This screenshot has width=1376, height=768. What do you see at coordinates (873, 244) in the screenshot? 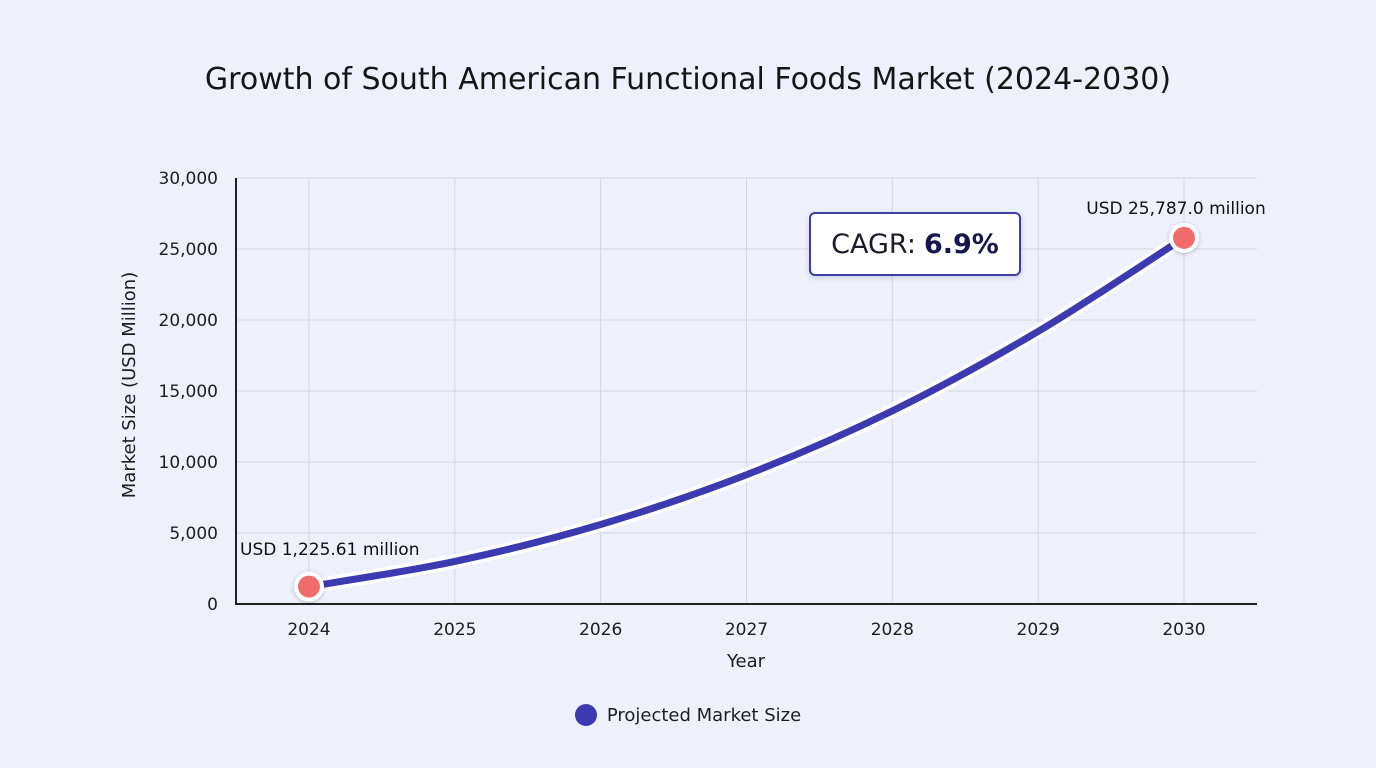
I see `cagr-prefix: CAGR:` at bounding box center [873, 244].